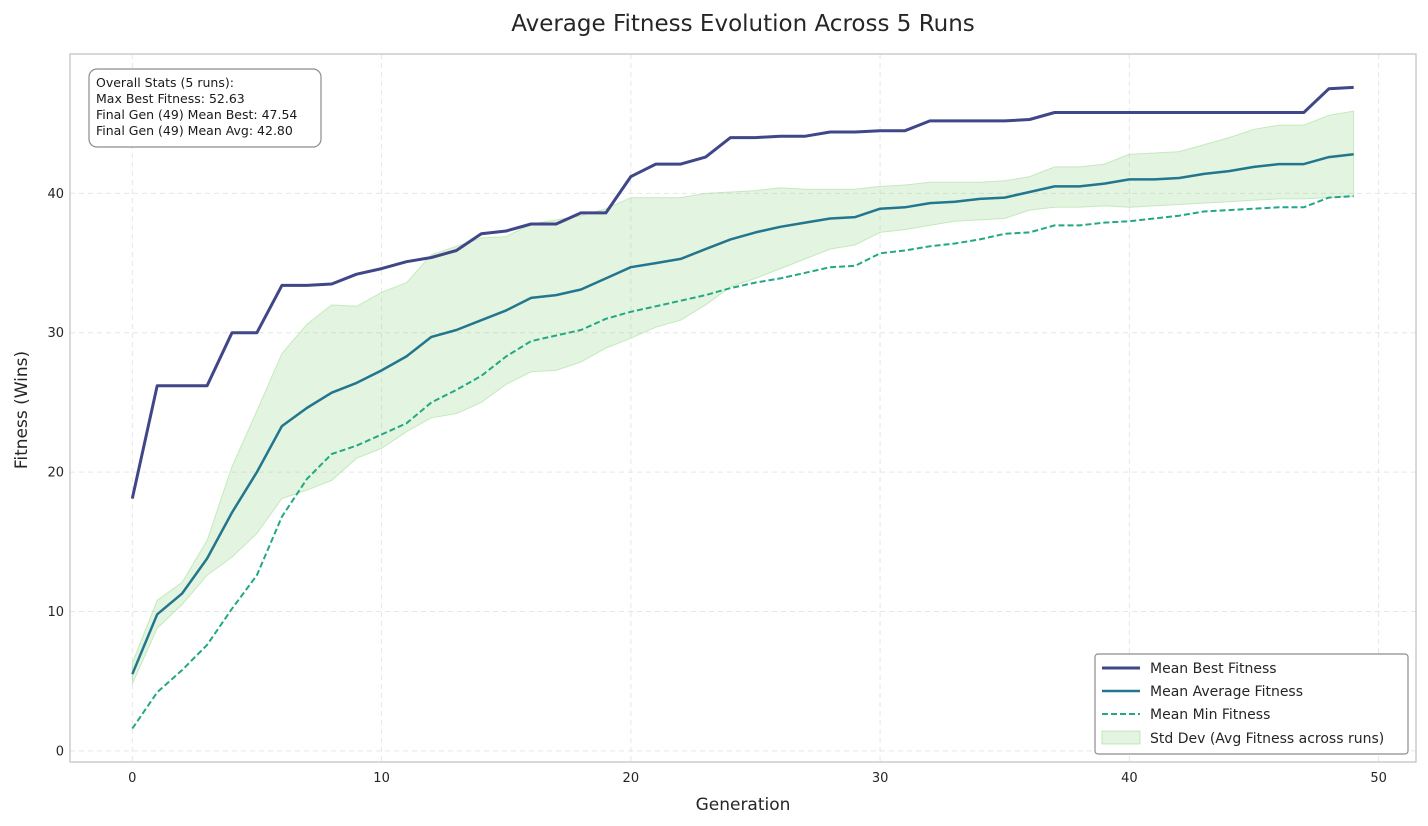 The height and width of the screenshot is (826, 1428). What do you see at coordinates (196, 114) in the screenshot?
I see `stats-line-3: Final Gen (49) Mean Best: 47.54` at bounding box center [196, 114].